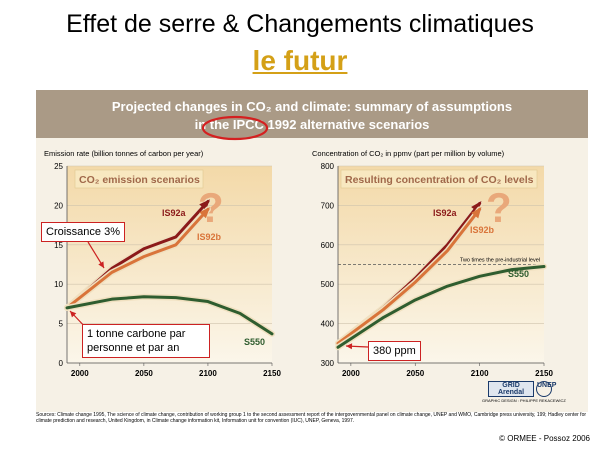 This screenshot has height=450, width=600. I want to click on grid-arendal-logo: GRID Arendal, so click(511, 389).